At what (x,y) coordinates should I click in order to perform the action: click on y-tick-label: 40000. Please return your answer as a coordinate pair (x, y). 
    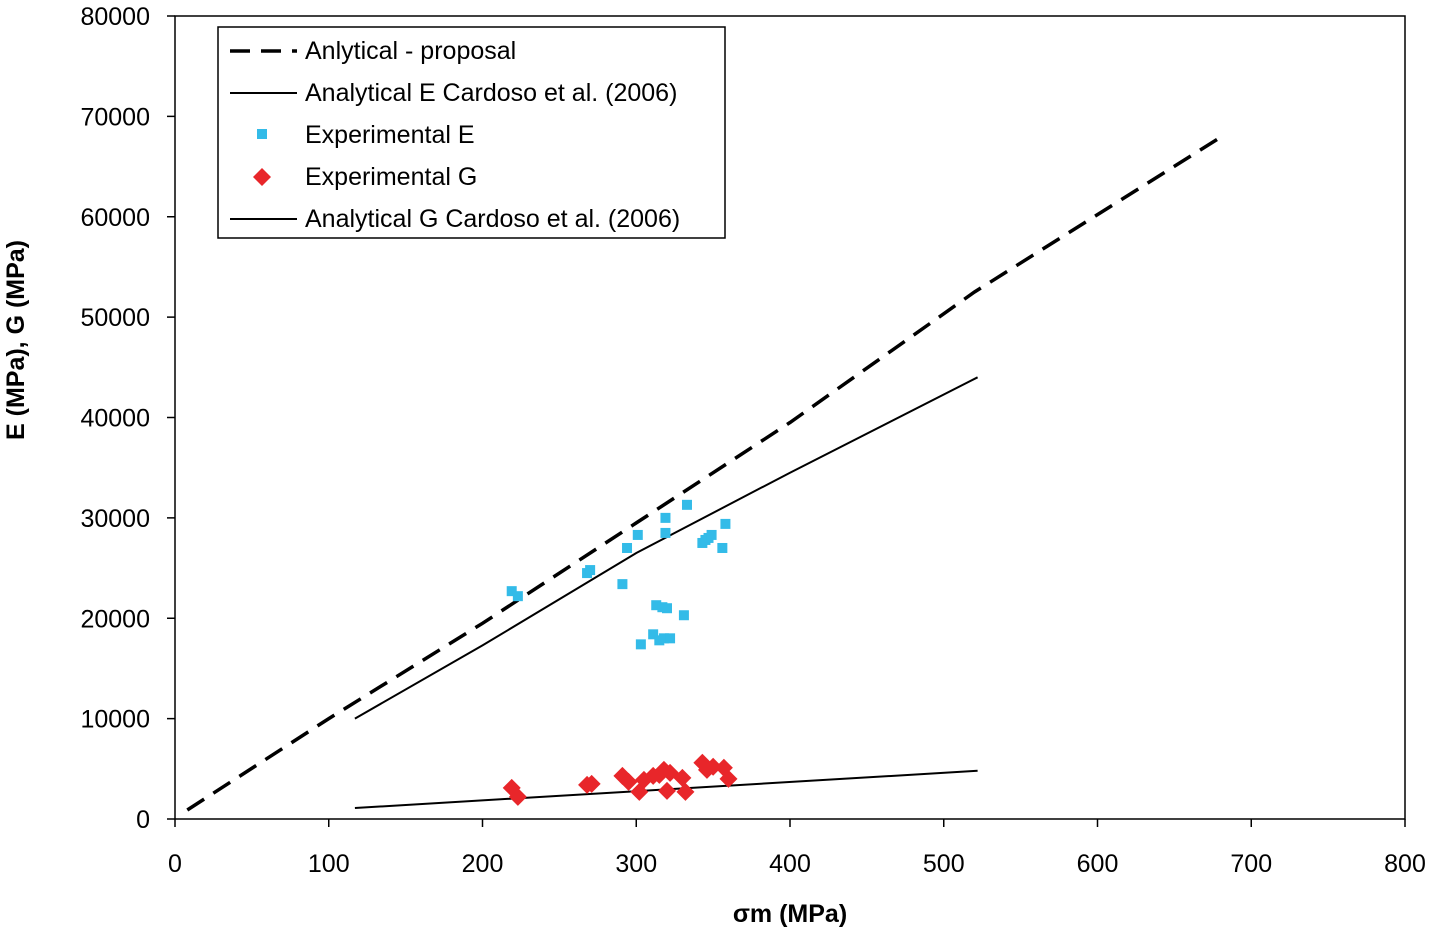
    Looking at the image, I should click on (115, 419).